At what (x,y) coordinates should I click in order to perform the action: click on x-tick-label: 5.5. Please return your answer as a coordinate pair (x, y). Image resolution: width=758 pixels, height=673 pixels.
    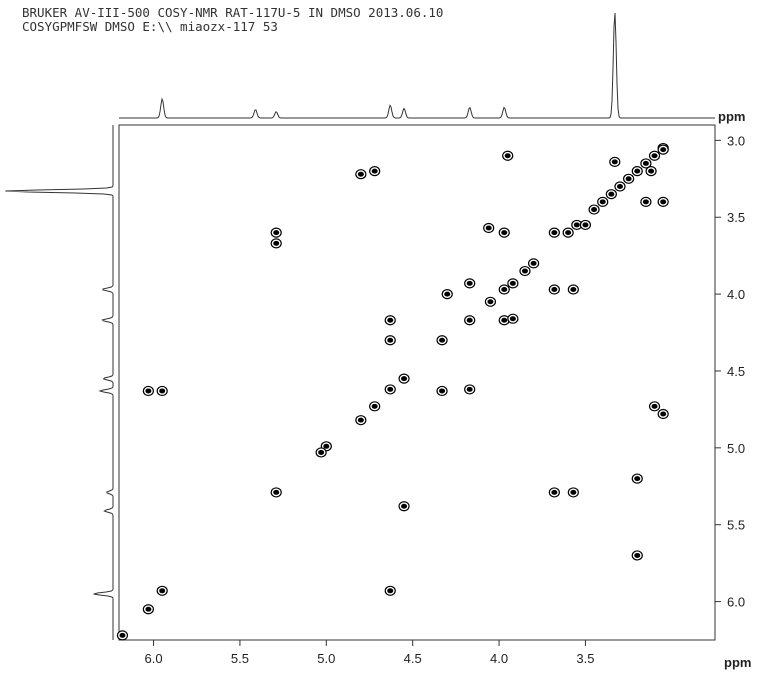
    Looking at the image, I should click on (240, 658).